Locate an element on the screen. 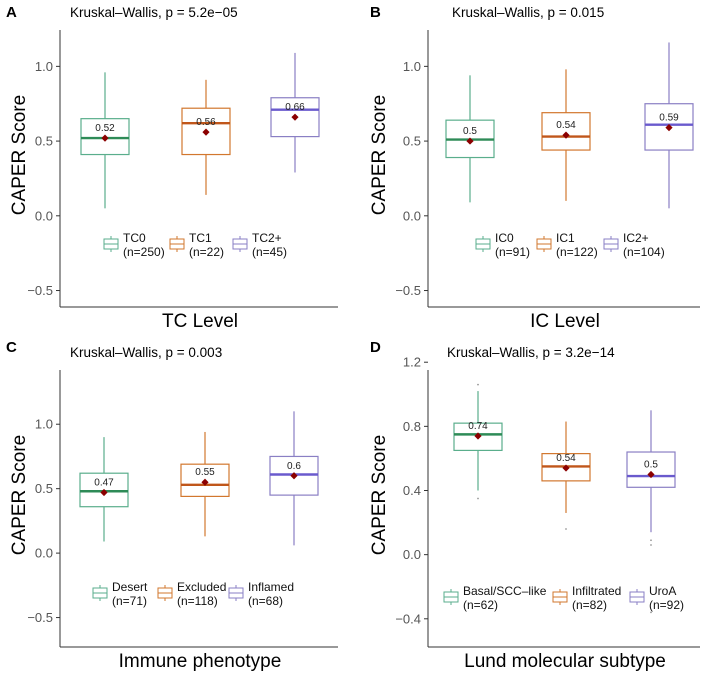 The width and height of the screenshot is (708, 680). panel-b-xlabel: IC Level is located at coordinates (565, 321).